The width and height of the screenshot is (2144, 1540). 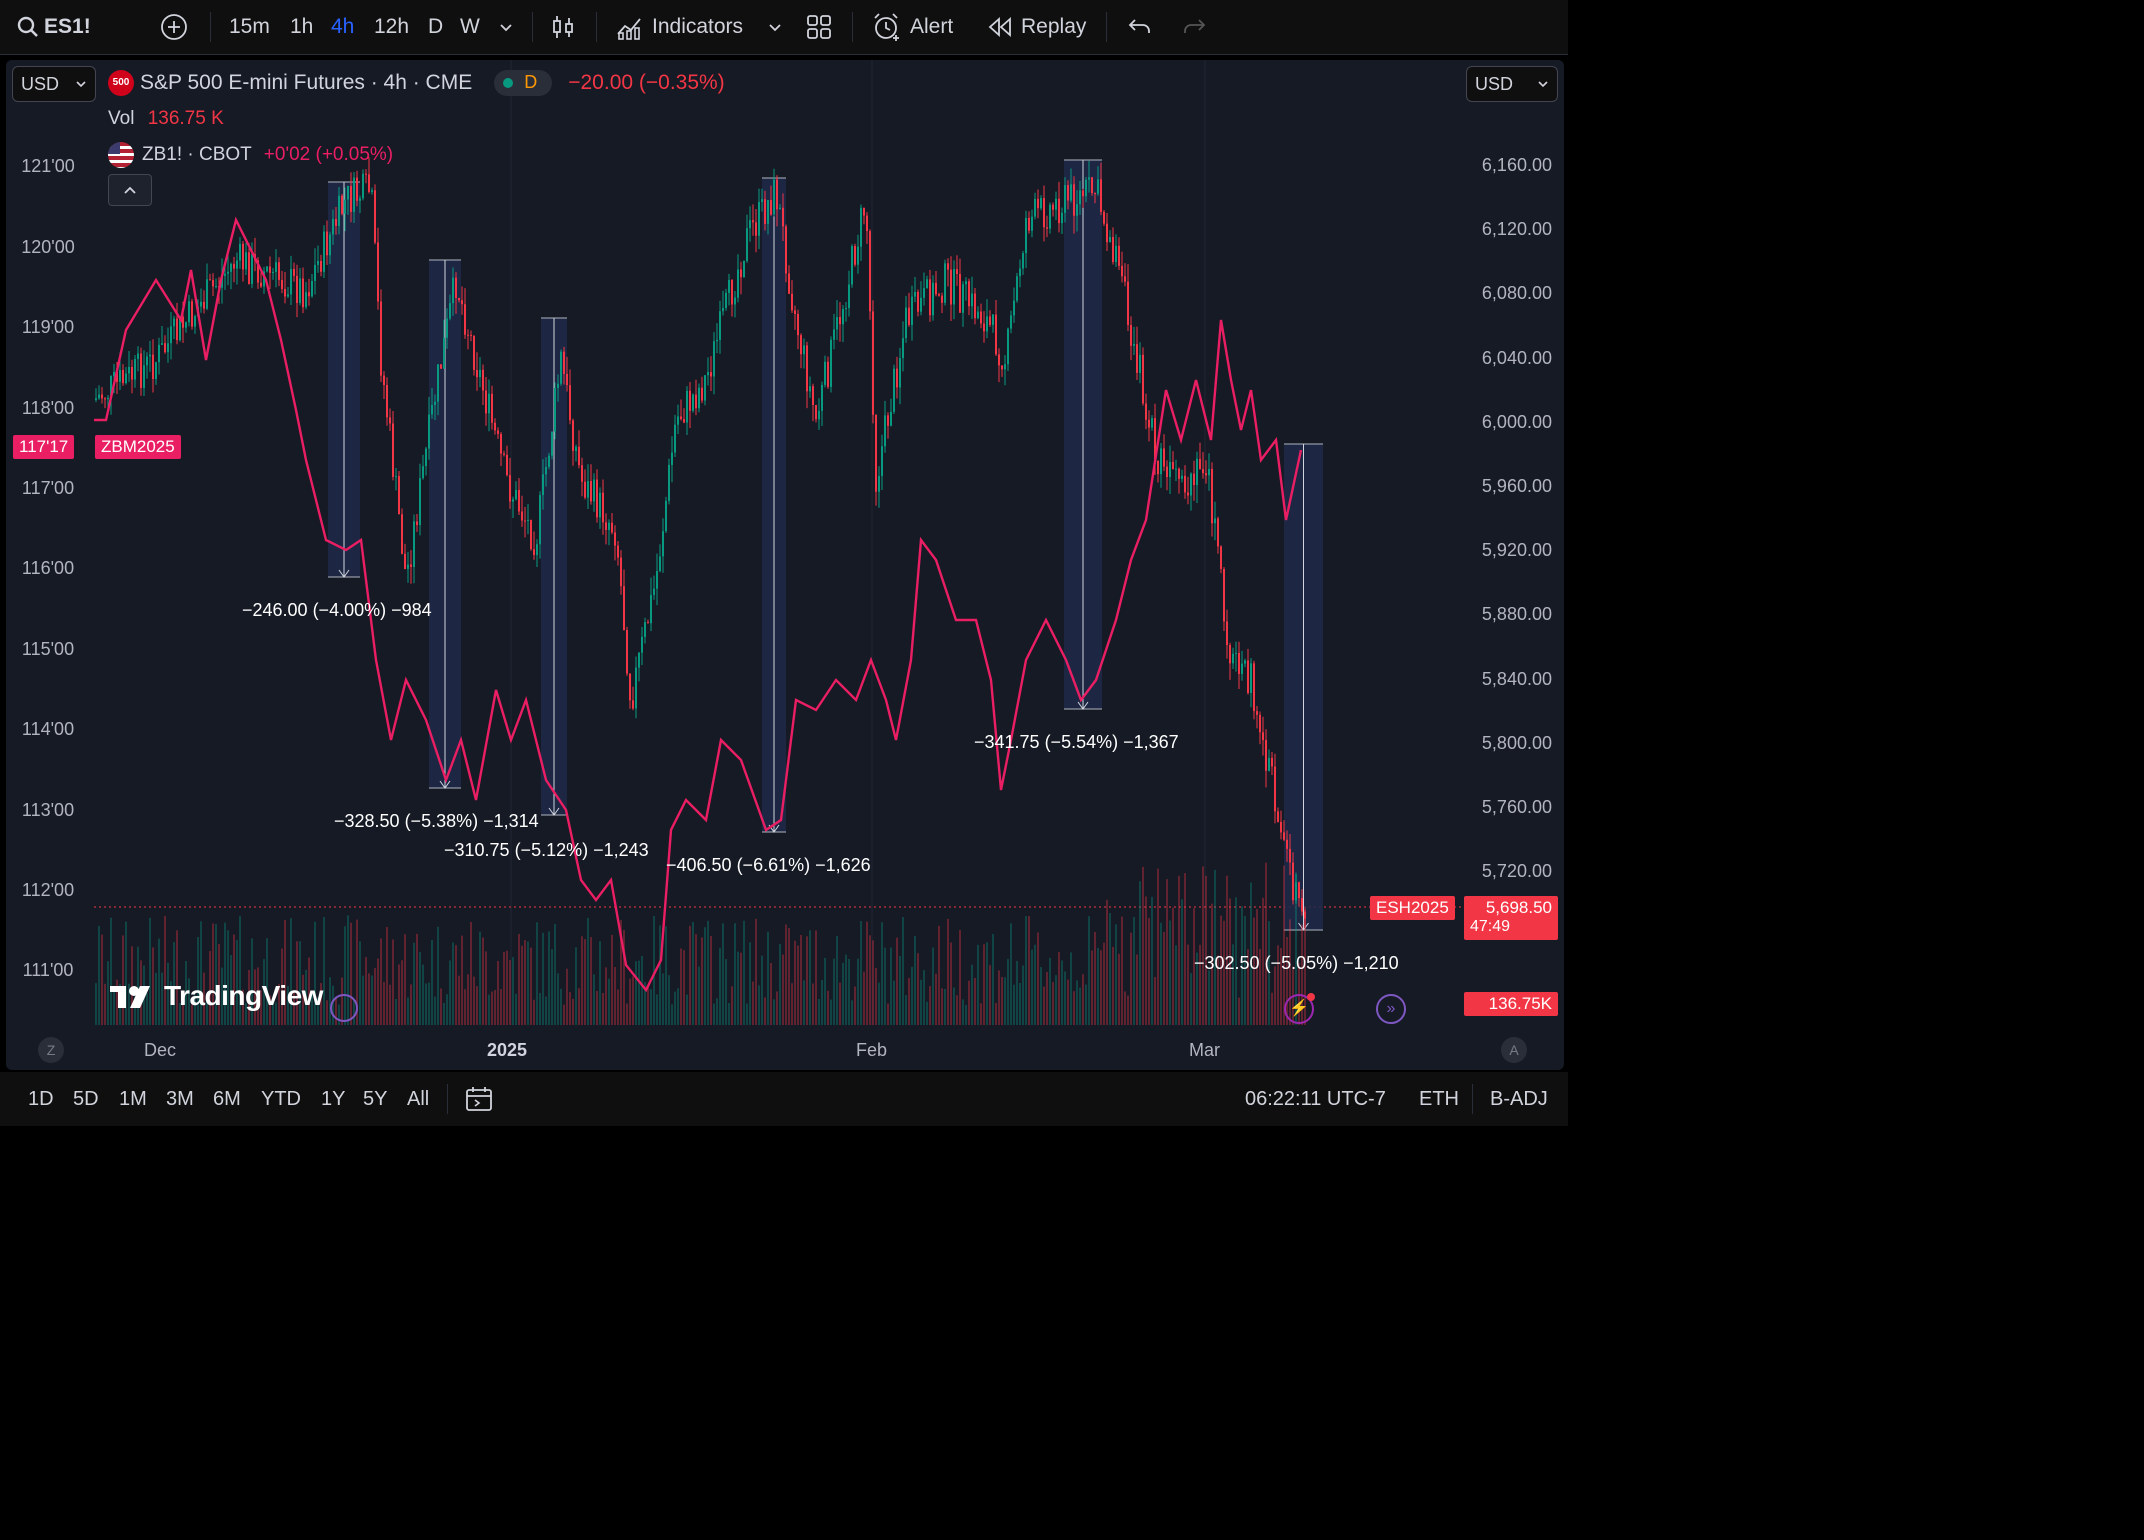 What do you see at coordinates (479, 1099) in the screenshot?
I see `goto-date-button` at bounding box center [479, 1099].